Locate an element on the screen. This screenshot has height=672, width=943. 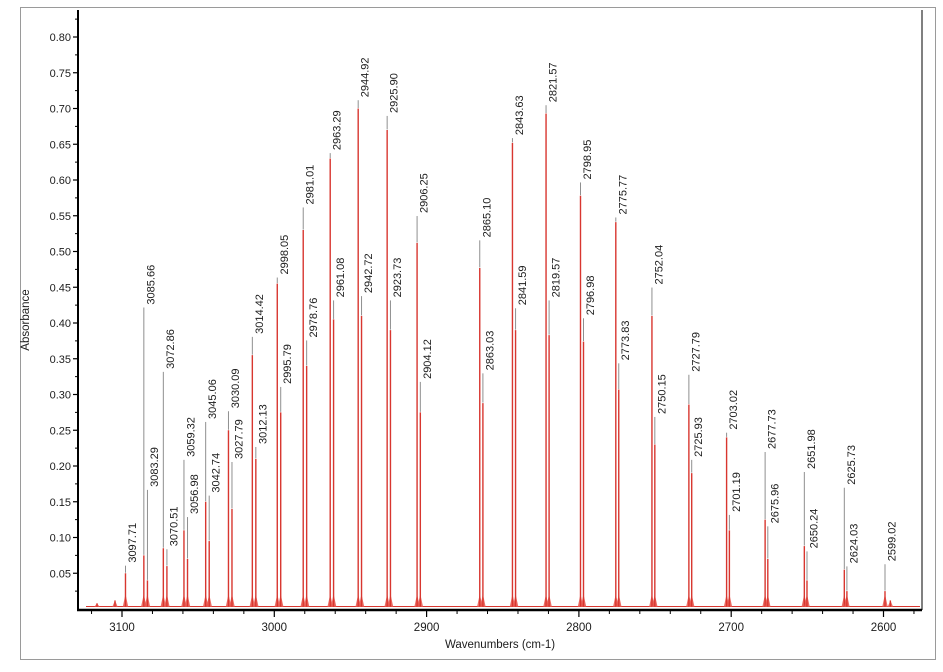
peak-label: 2675.96 is located at coordinates (775, 504).